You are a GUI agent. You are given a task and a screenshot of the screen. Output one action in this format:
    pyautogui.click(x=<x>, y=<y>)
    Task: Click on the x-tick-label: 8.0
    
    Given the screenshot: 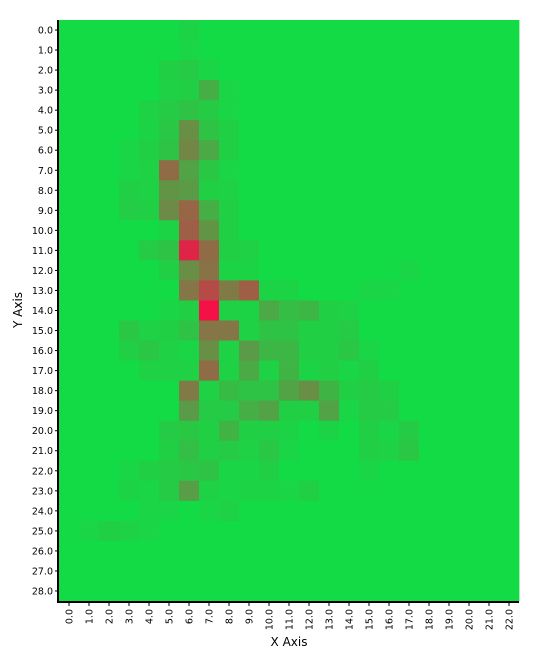 What is the action you would take?
    pyautogui.click(x=230, y=616)
    